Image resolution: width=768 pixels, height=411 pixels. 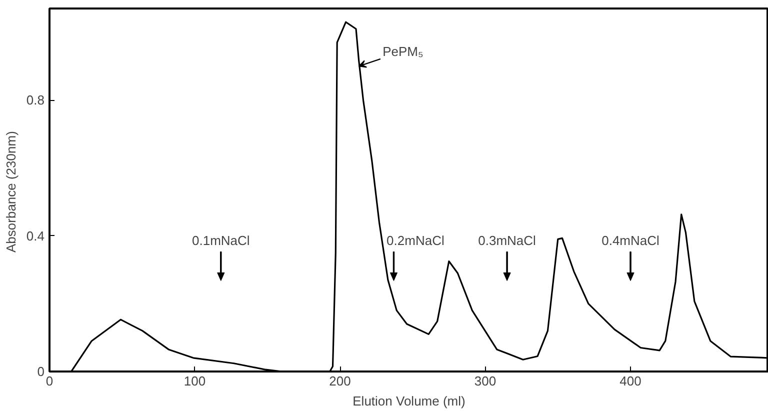 What do you see at coordinates (340, 381) in the screenshot?
I see `x-tick-label: 200` at bounding box center [340, 381].